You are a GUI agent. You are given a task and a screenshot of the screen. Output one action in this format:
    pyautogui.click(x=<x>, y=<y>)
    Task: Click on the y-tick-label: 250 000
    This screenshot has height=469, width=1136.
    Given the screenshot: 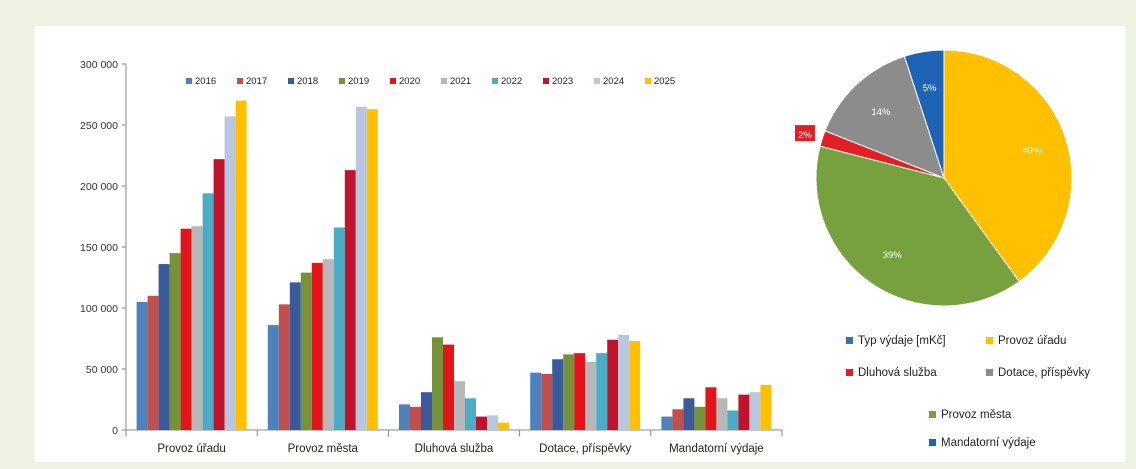 What is the action you would take?
    pyautogui.click(x=99, y=126)
    